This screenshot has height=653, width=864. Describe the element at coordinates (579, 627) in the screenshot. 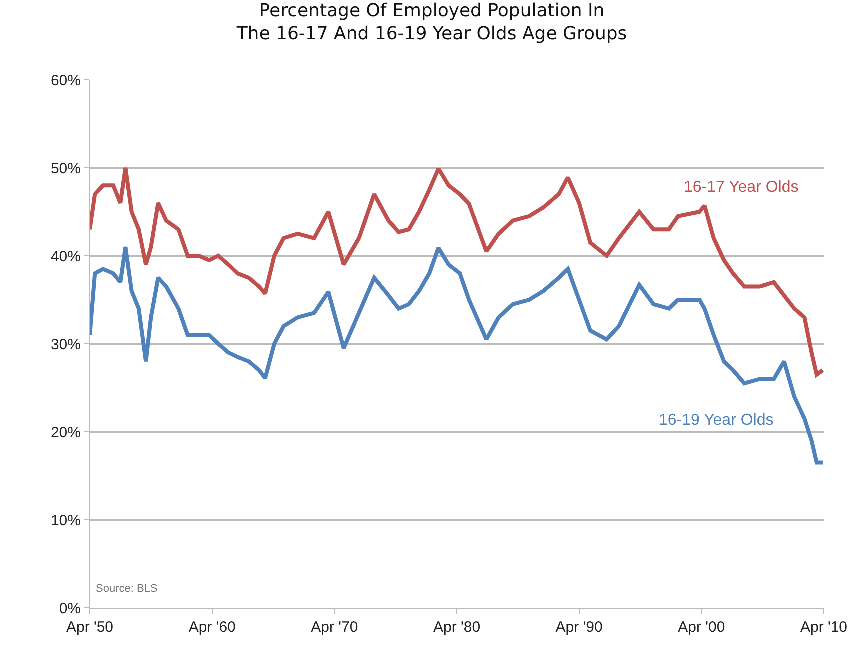

I see `x-tick-label: Apr '90` at that location.